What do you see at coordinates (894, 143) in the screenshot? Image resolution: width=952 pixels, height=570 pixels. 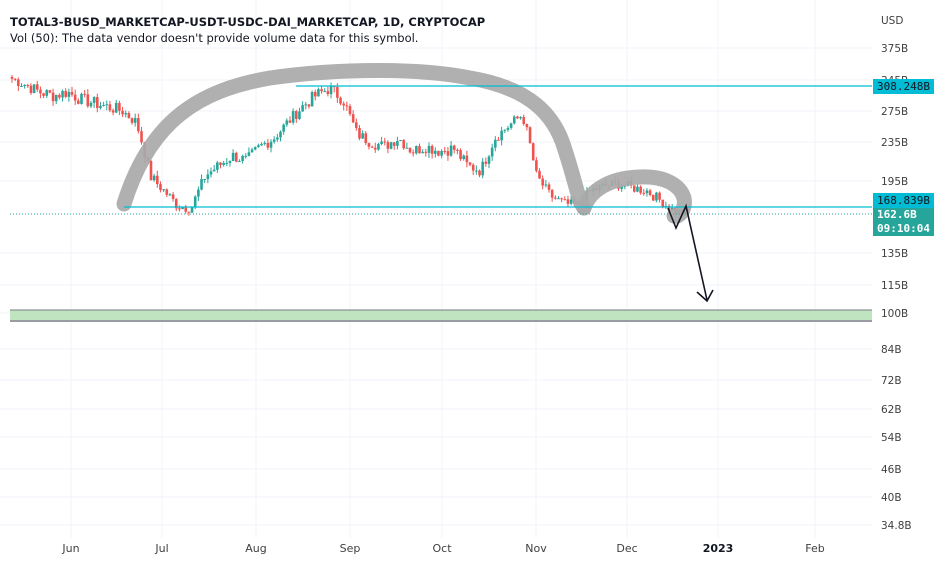 I see `price-tick-label: 235B` at bounding box center [894, 143].